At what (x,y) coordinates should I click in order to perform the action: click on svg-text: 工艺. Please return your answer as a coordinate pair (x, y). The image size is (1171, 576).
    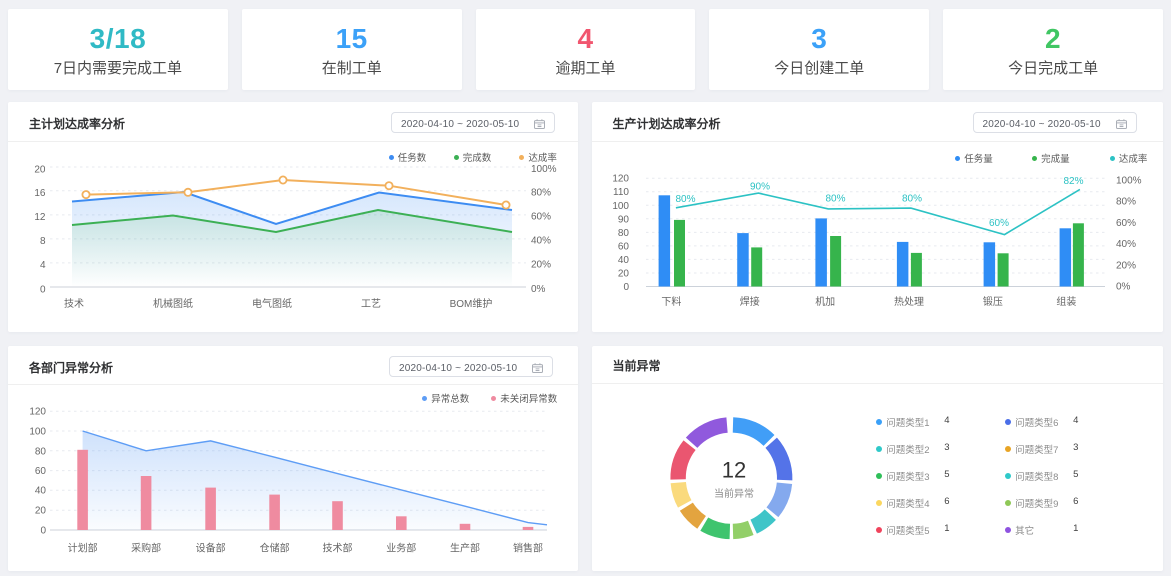
    Looking at the image, I should click on (371, 304).